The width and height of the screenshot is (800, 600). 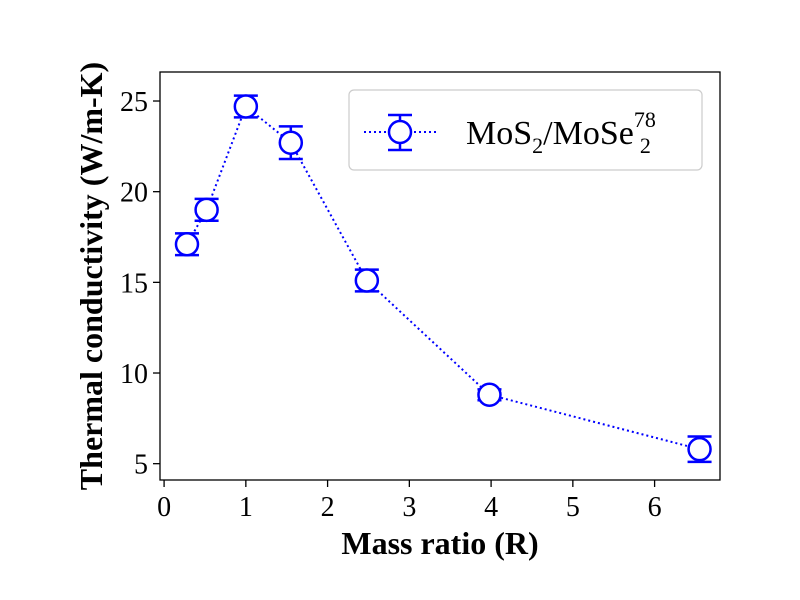 I want to click on legend: MoS2/MoSe78 2, so click(x=525, y=130).